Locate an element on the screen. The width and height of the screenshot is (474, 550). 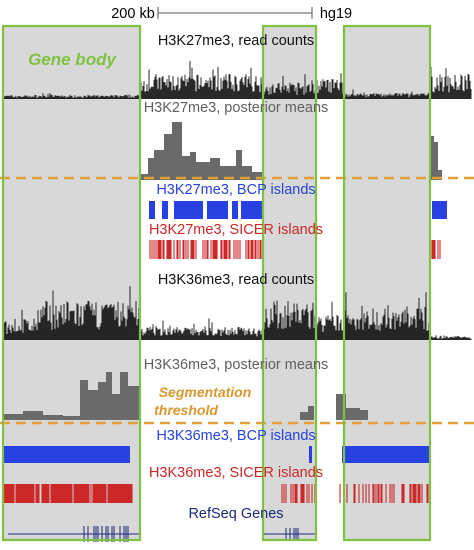
h3k27me3-bcp-islands-track is located at coordinates (298, 210).